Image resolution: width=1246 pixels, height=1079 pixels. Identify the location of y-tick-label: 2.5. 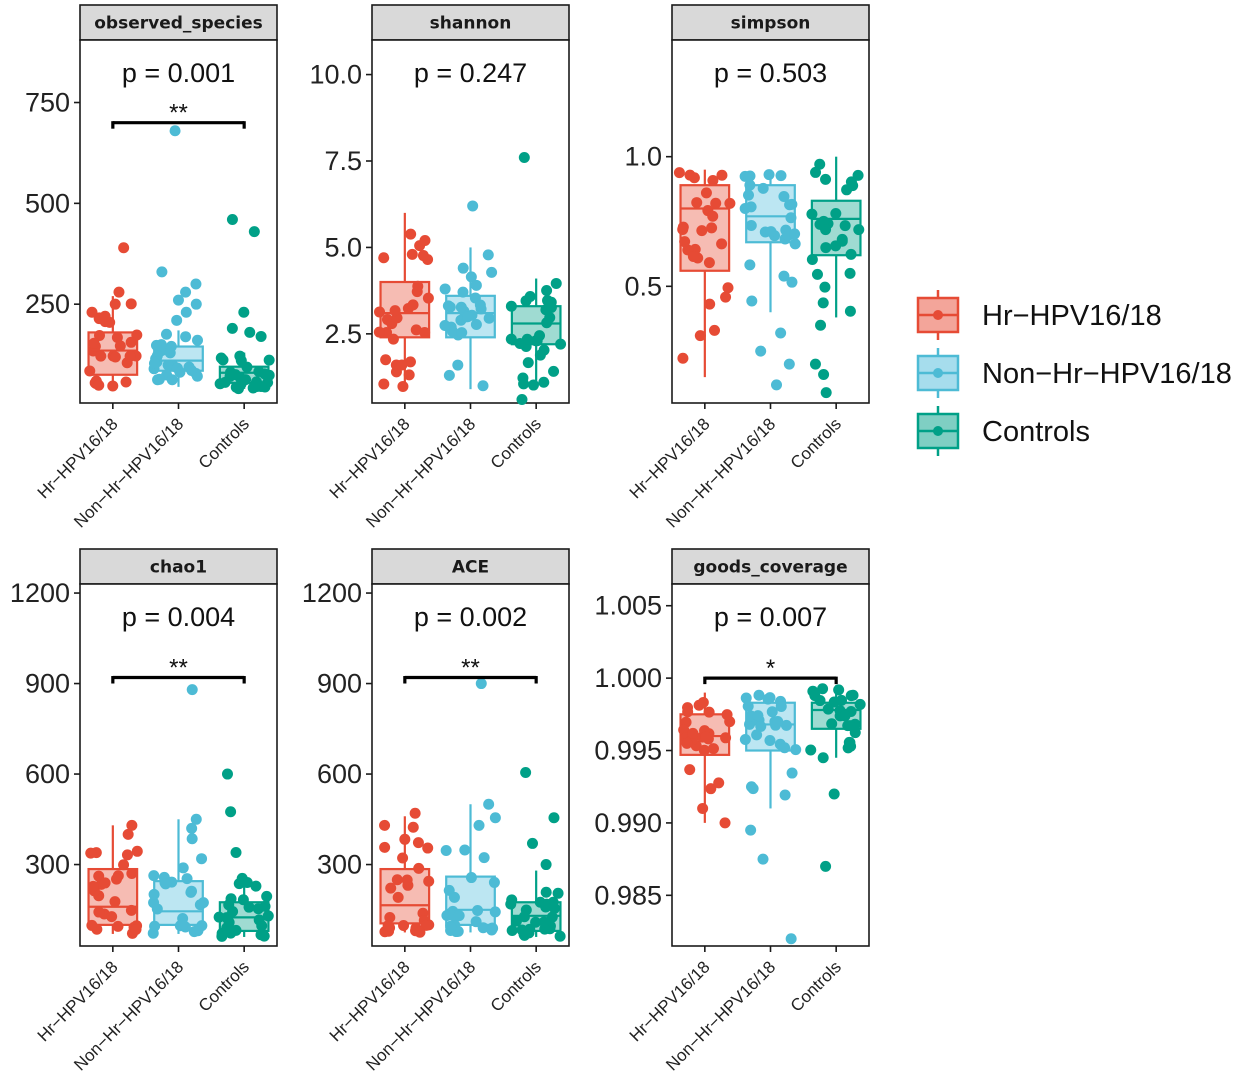
(343, 334).